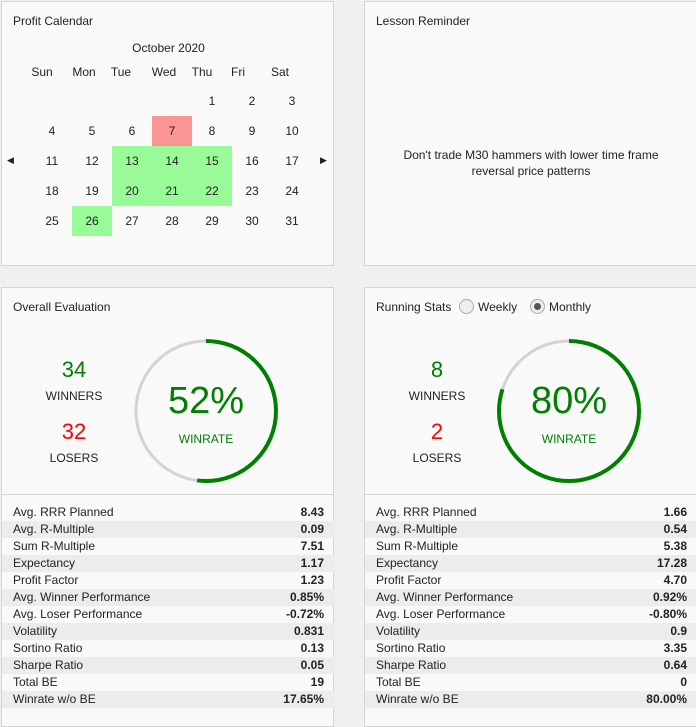 Image resolution: width=696 pixels, height=727 pixels. What do you see at coordinates (312, 529) in the screenshot?
I see `stat-value: 0.09` at bounding box center [312, 529].